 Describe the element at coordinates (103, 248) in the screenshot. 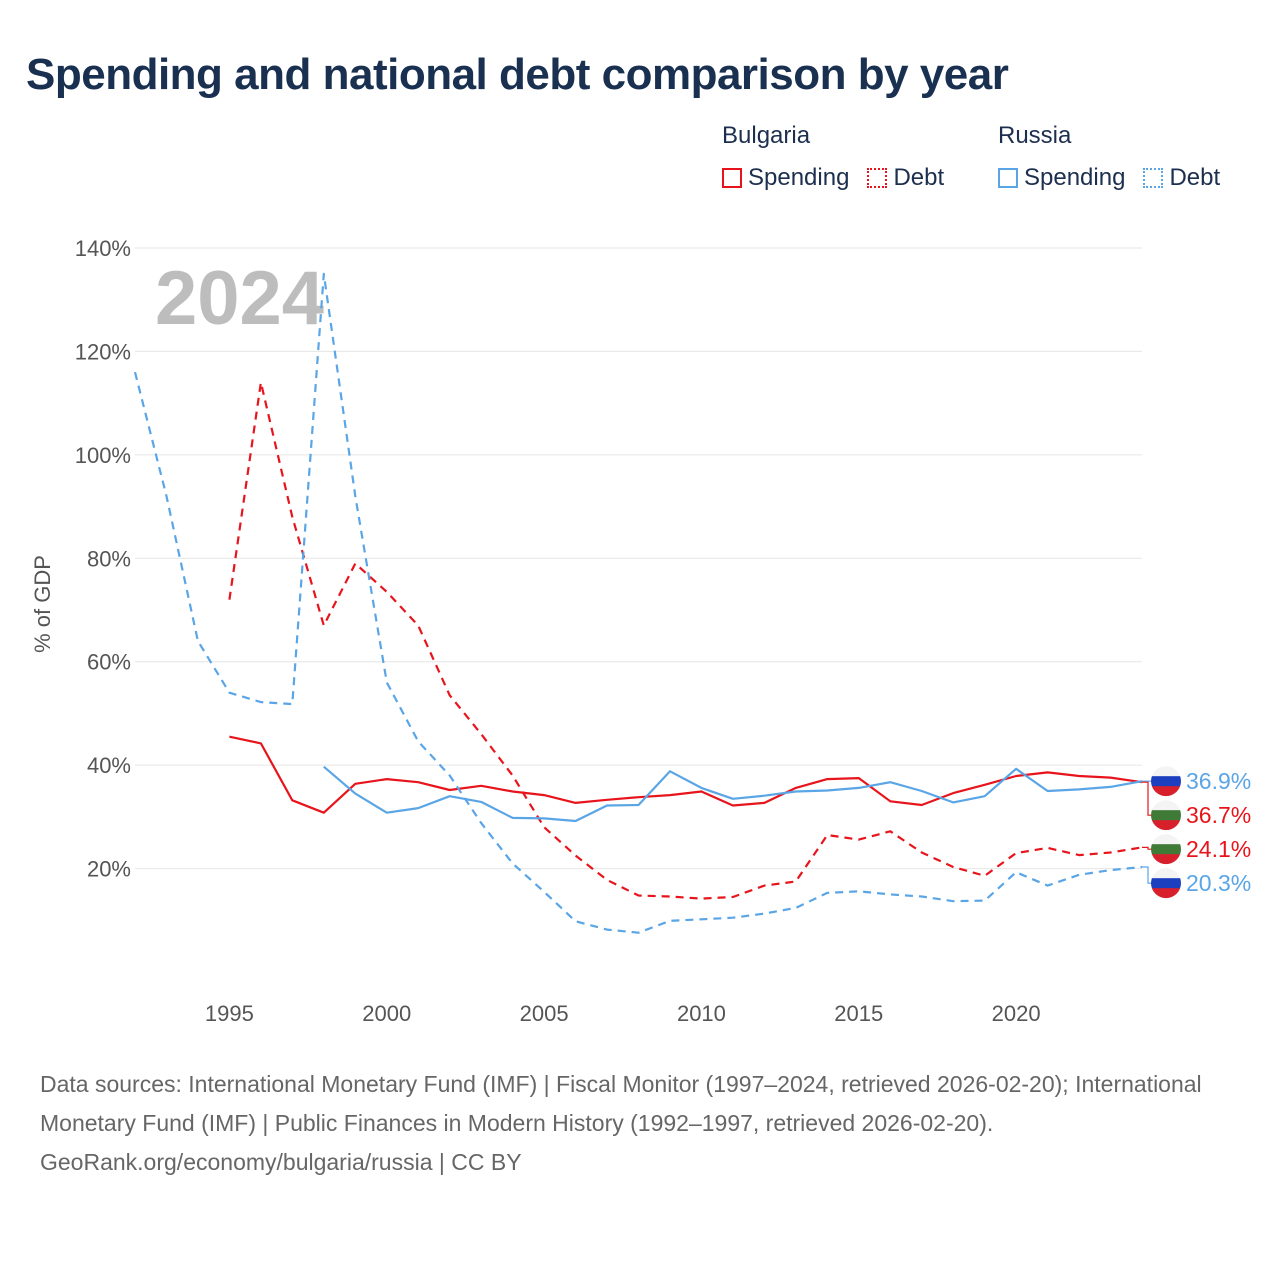

I see `y-tick-label: 140%` at that location.